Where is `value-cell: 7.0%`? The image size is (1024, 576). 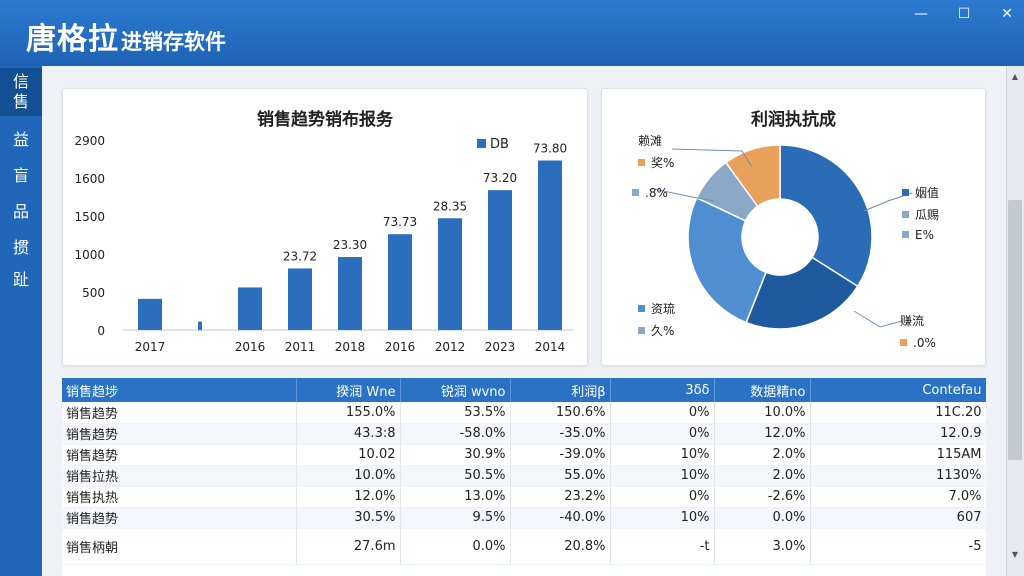 value-cell: 7.0% is located at coordinates (898, 497).